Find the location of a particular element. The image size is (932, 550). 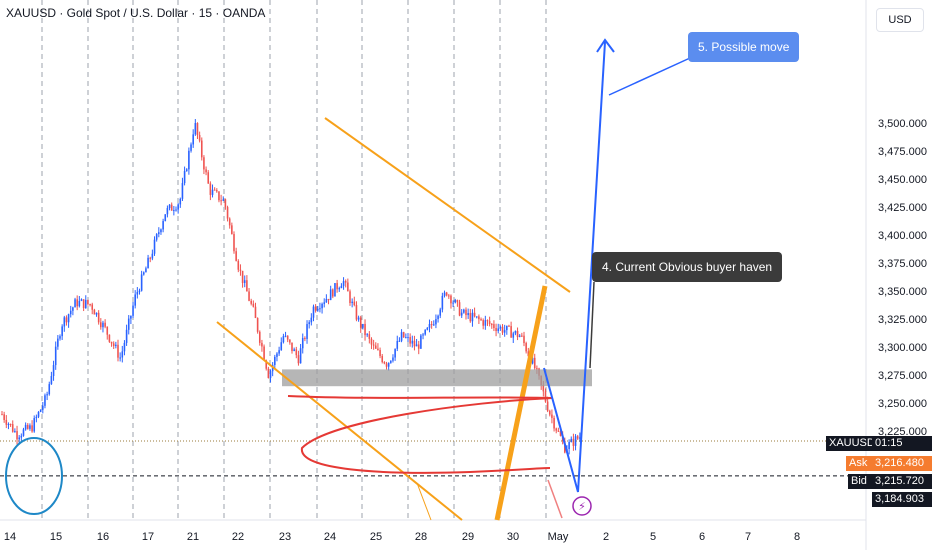

x-tick-label: 22 is located at coordinates (238, 537).